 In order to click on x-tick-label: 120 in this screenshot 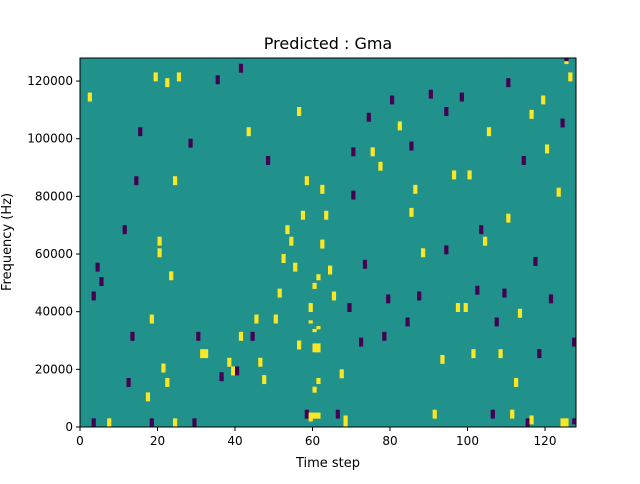, I will do `click(545, 441)`.